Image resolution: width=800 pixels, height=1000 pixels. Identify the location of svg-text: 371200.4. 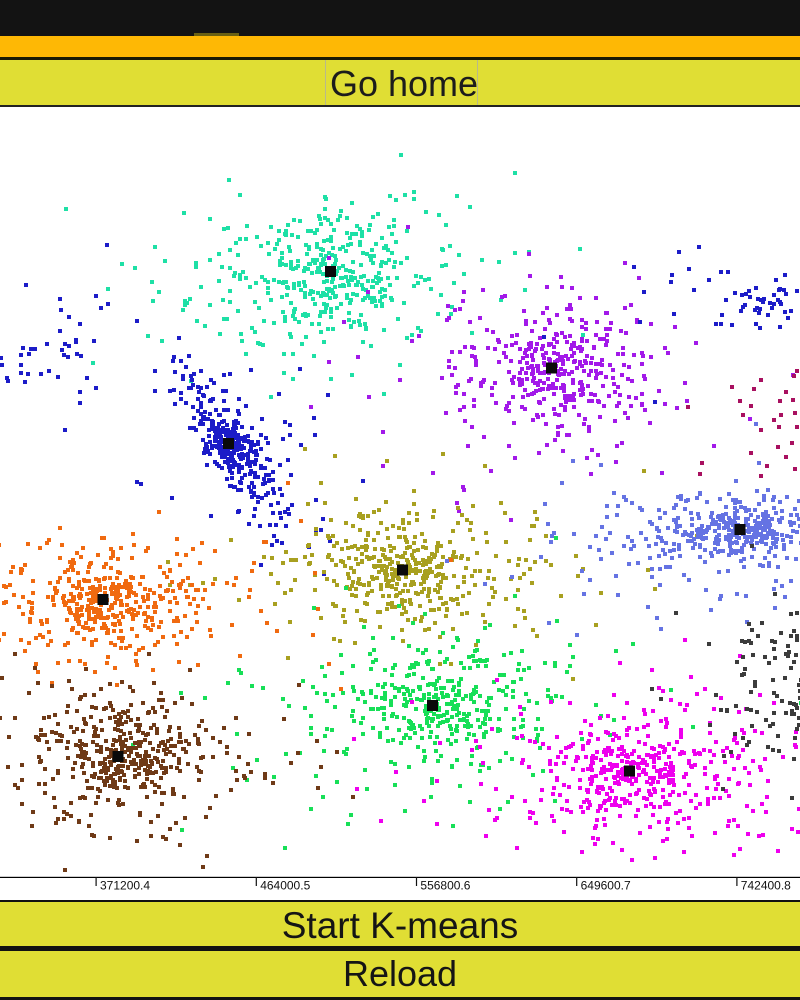
(125, 886).